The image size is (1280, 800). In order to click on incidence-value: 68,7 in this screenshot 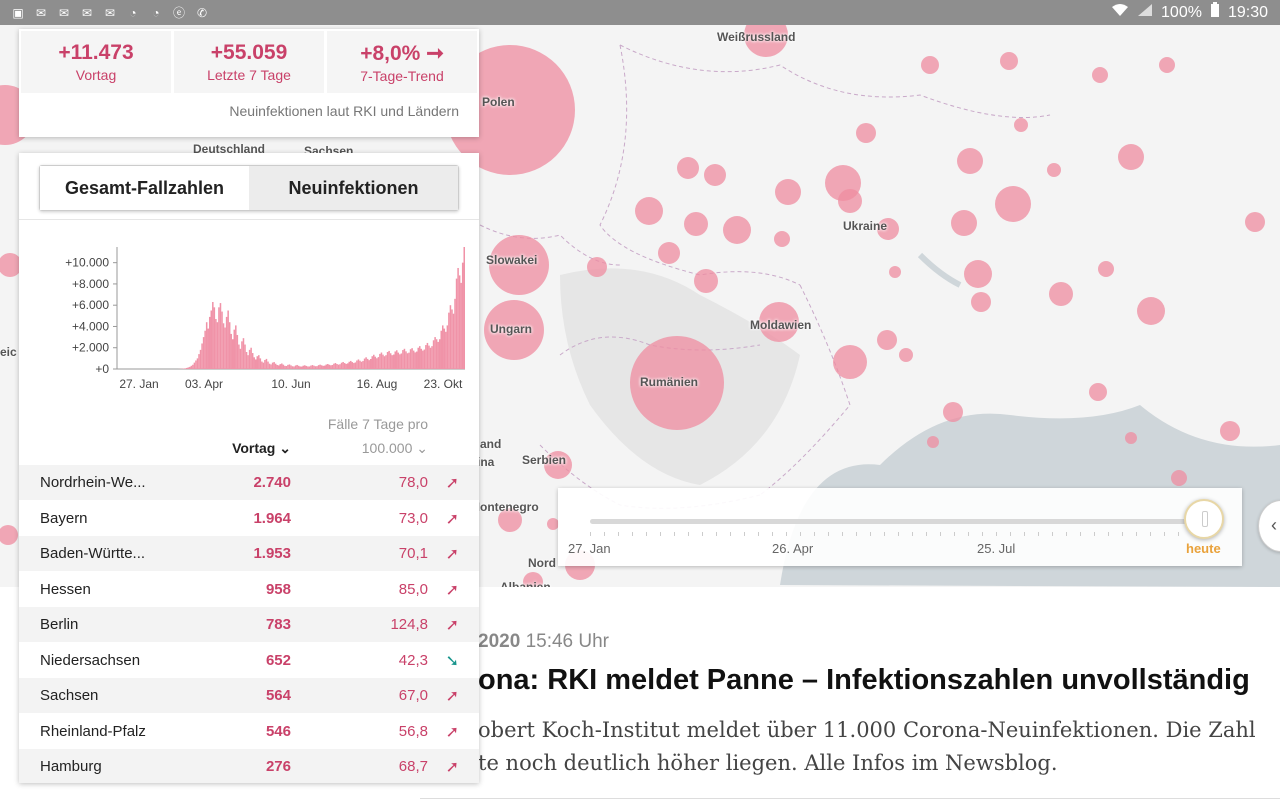, I will do `click(413, 766)`.